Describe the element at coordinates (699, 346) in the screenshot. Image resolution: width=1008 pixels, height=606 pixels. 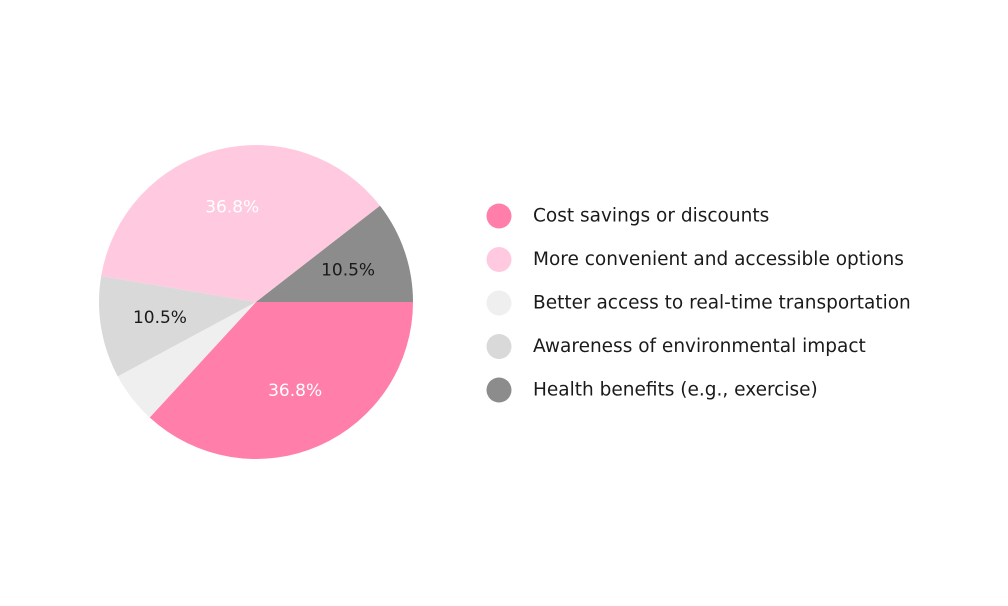
I see `legend-label: Awareness of environmental impact` at that location.